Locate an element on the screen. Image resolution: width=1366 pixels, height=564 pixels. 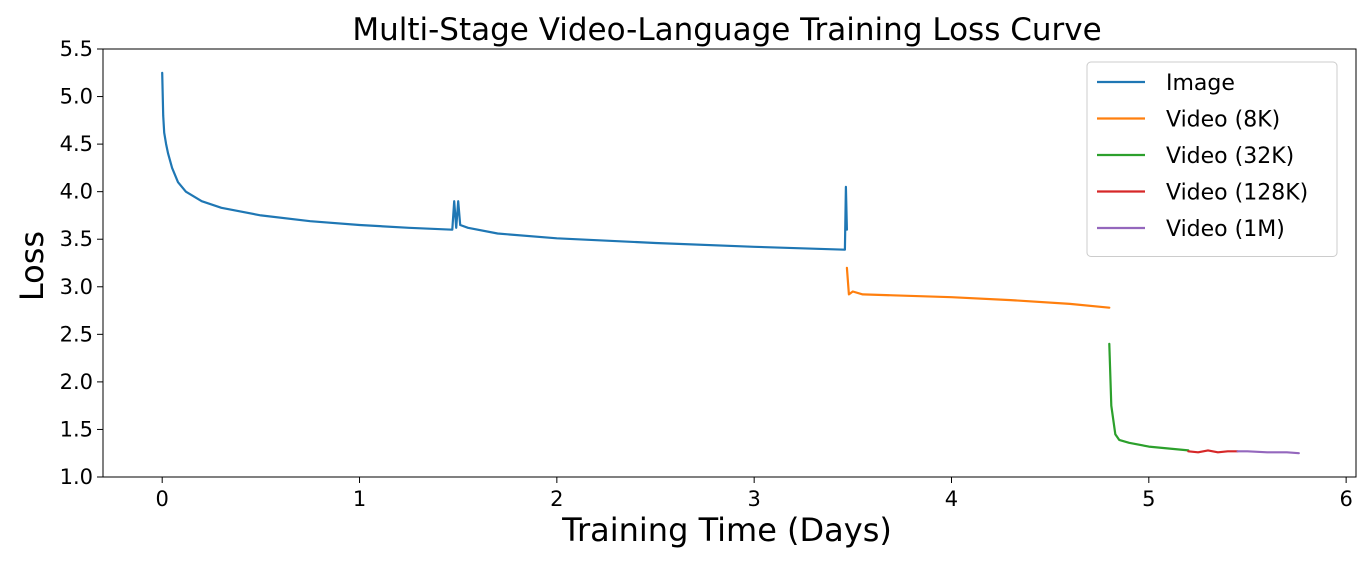
x-tick-label: 1 is located at coordinates (359, 499).